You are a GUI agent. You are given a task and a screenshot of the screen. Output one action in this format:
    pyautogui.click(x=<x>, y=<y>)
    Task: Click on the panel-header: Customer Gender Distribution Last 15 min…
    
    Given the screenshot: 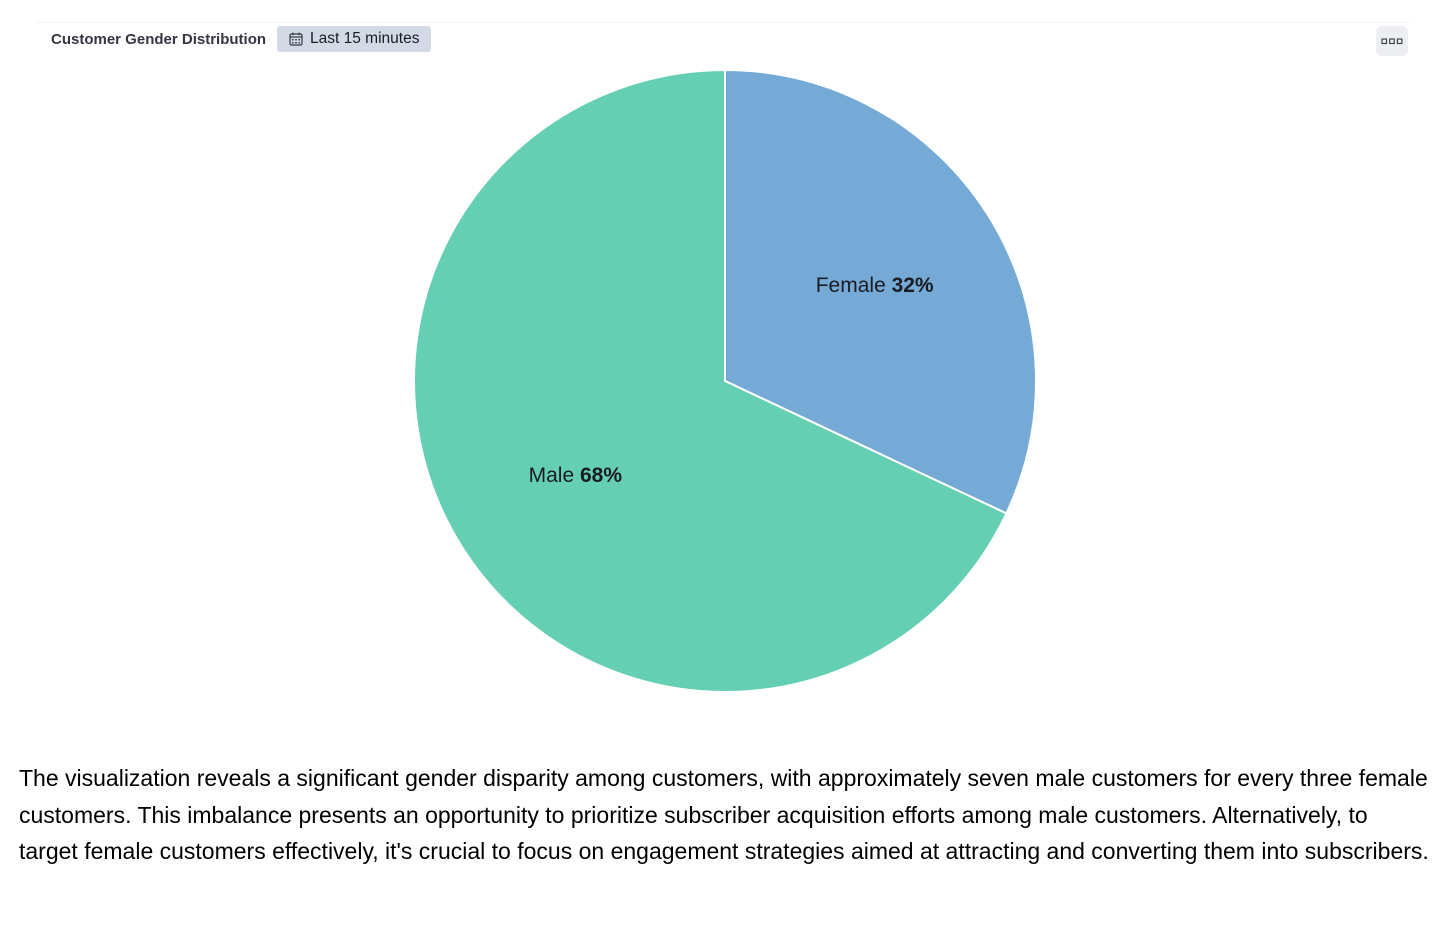 What is the action you would take?
    pyautogui.click(x=241, y=39)
    